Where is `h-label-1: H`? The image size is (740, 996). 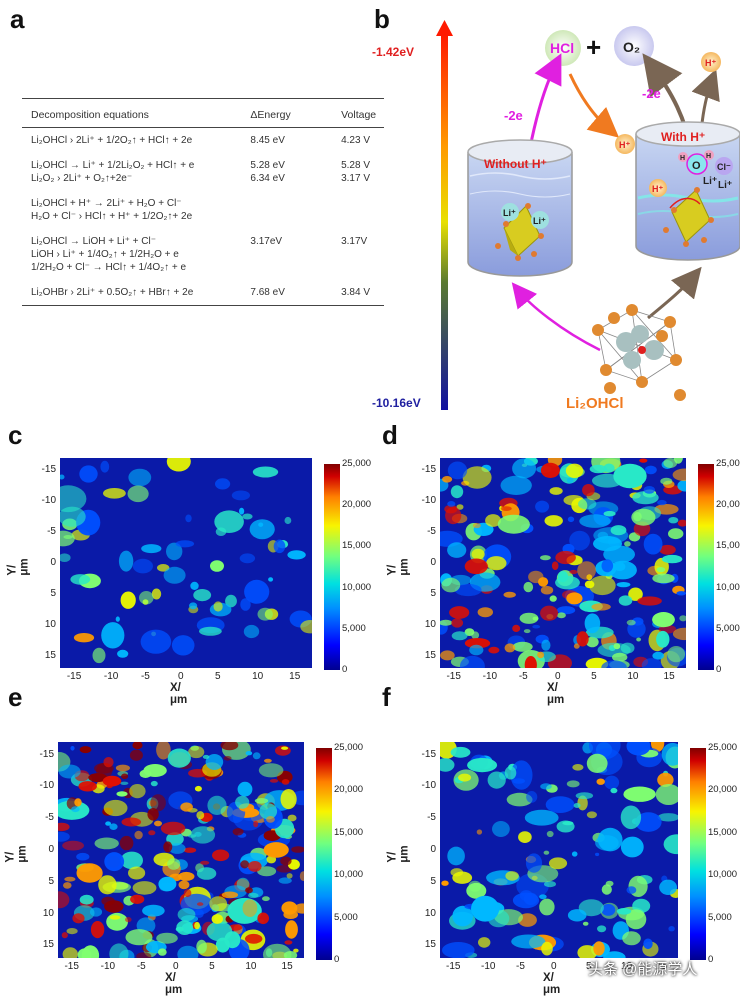 h-label-1: H is located at coordinates (682, 158).